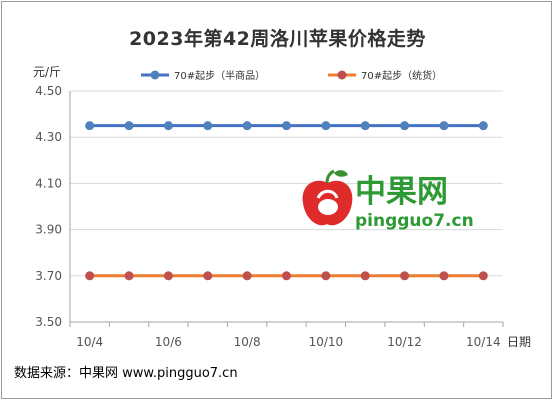 The height and width of the screenshot is (402, 555). Describe the element at coordinates (48, 230) in the screenshot. I see `y-tick-label: 3.90` at that location.